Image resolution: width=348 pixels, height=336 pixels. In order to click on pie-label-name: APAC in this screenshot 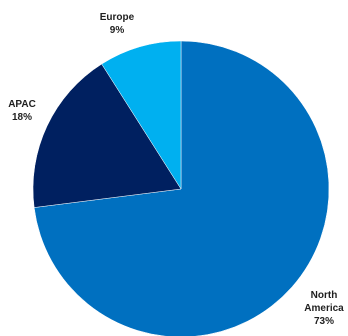, I will do `click(22, 104)`.